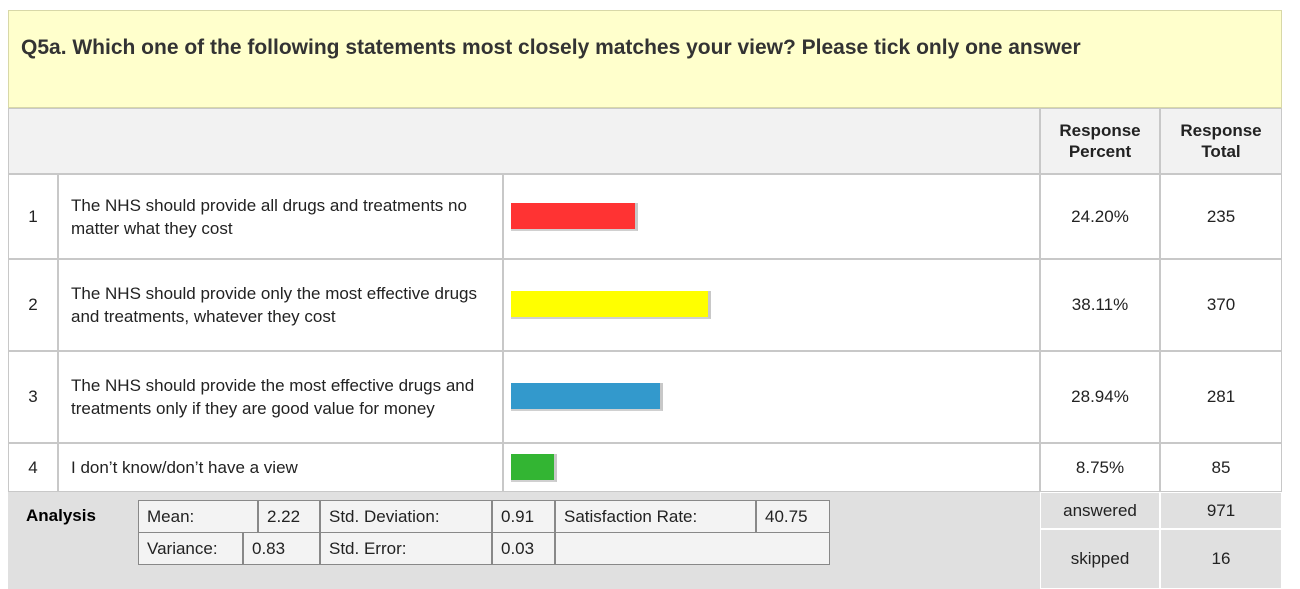 This screenshot has height=589, width=1300. I want to click on header-total: Response Total, so click(1221, 141).